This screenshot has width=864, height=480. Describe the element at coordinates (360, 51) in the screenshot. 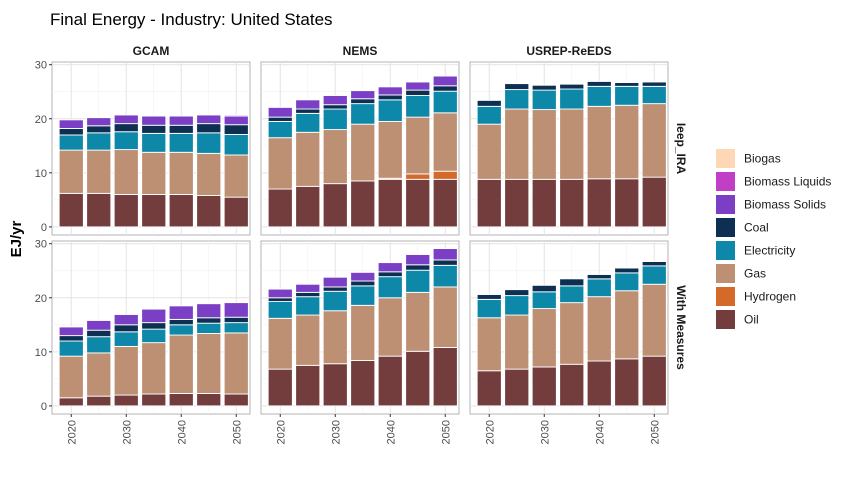

I see `facet-strip-nems: NEMS` at that location.